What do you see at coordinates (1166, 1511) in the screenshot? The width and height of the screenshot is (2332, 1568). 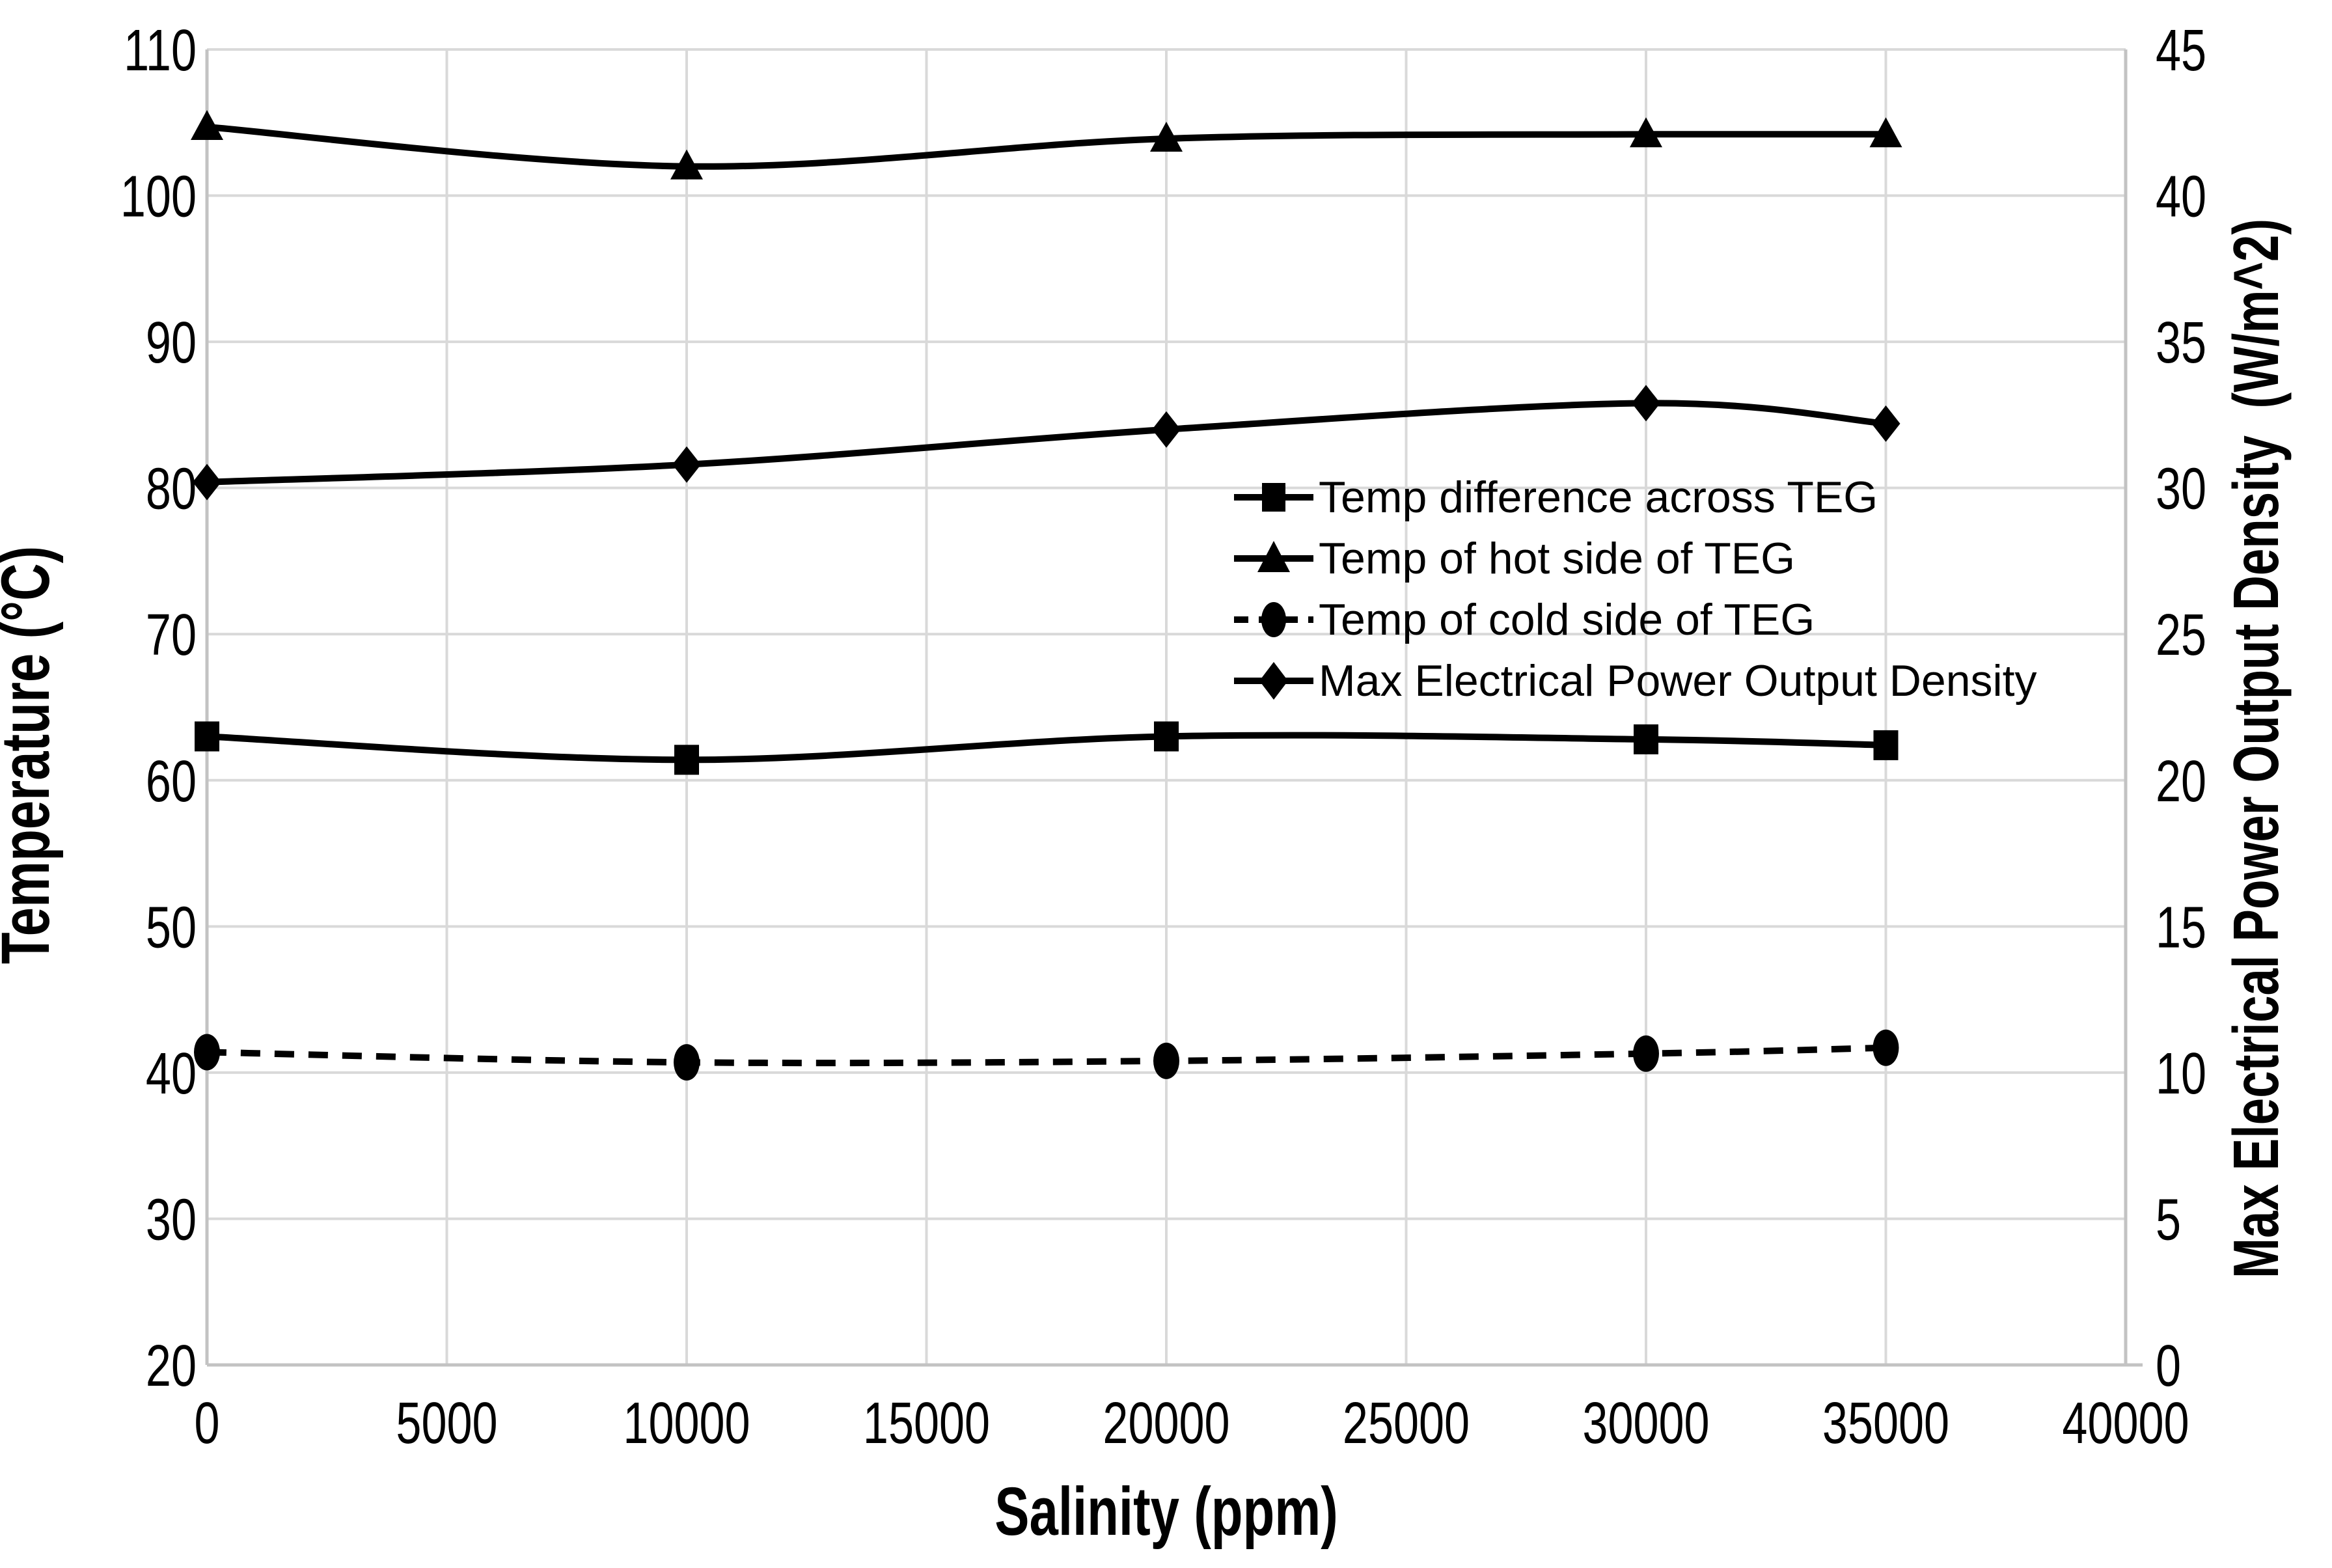 I see `x-axis-title: Salinity (ppm)` at bounding box center [1166, 1511].